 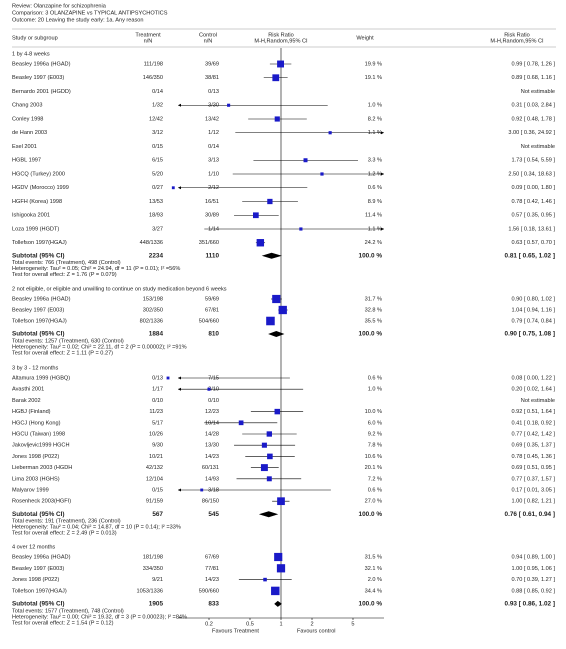 What do you see at coordinates (156, 216) in the screenshot?
I see `treatment-events: 18/93` at bounding box center [156, 216].